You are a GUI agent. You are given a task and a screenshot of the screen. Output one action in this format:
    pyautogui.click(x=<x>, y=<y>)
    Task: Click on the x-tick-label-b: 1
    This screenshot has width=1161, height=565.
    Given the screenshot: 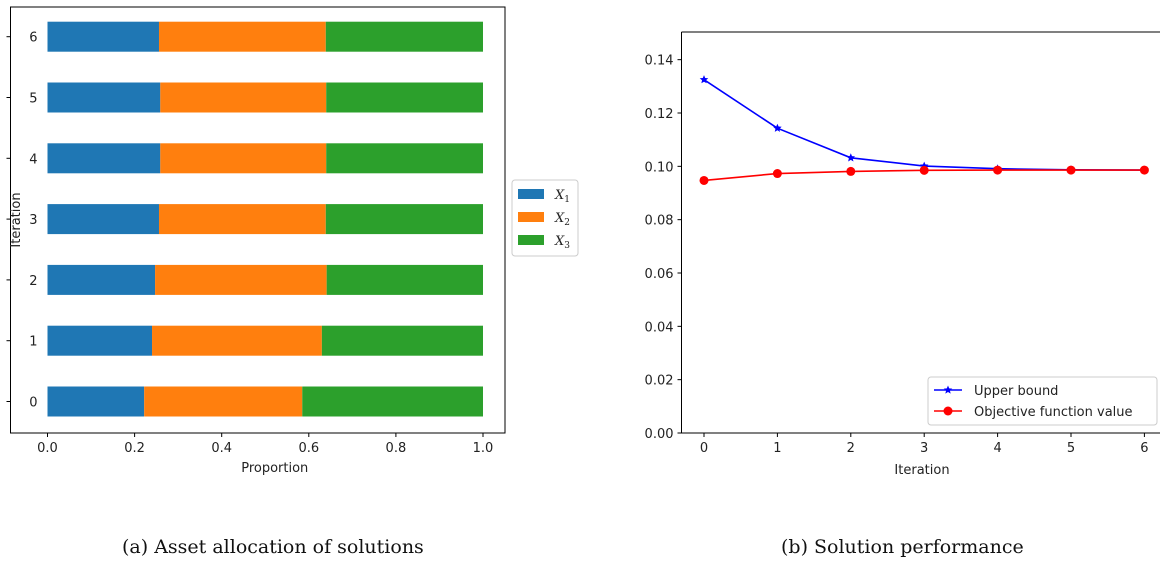 What is the action you would take?
    pyautogui.click(x=777, y=448)
    